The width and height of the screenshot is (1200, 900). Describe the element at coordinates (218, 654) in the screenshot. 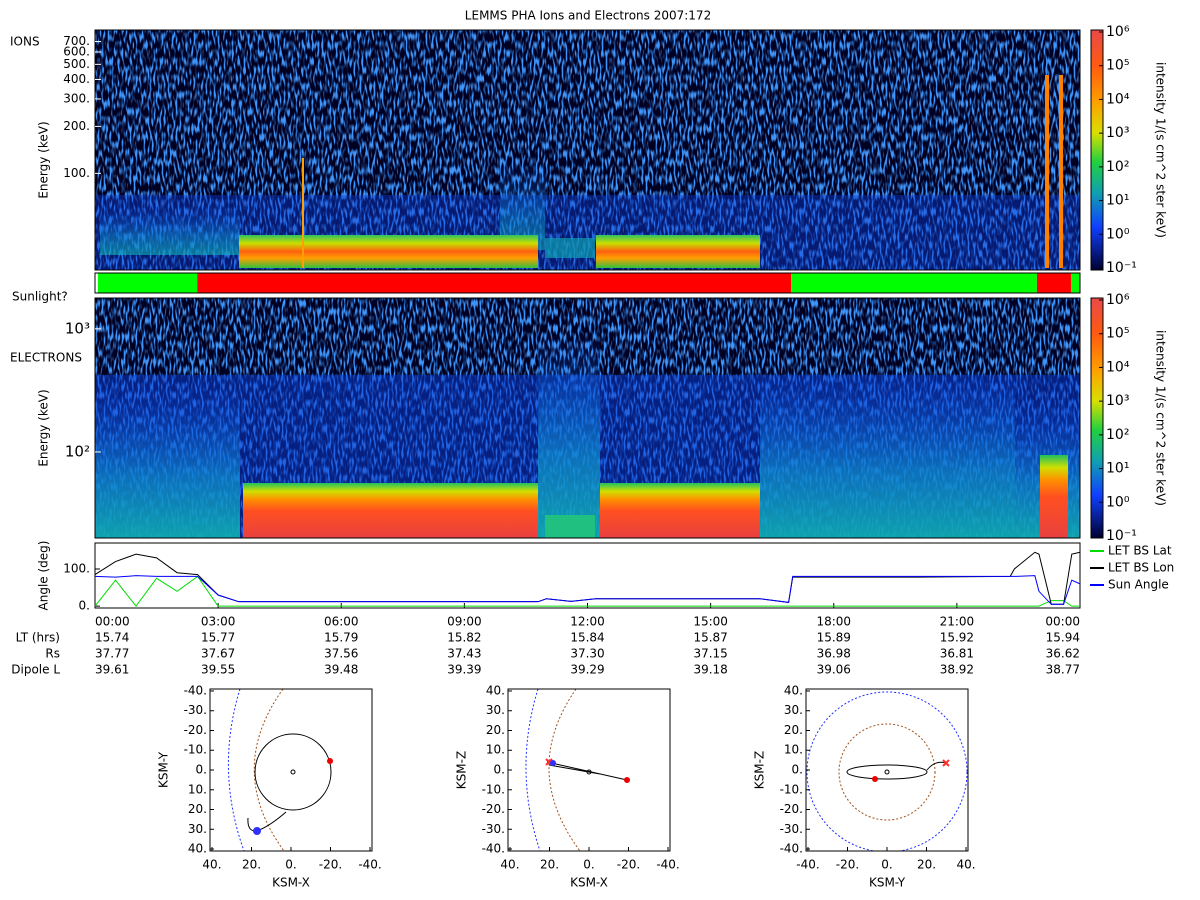

I see `ephemeris-value: 37.67` at that location.